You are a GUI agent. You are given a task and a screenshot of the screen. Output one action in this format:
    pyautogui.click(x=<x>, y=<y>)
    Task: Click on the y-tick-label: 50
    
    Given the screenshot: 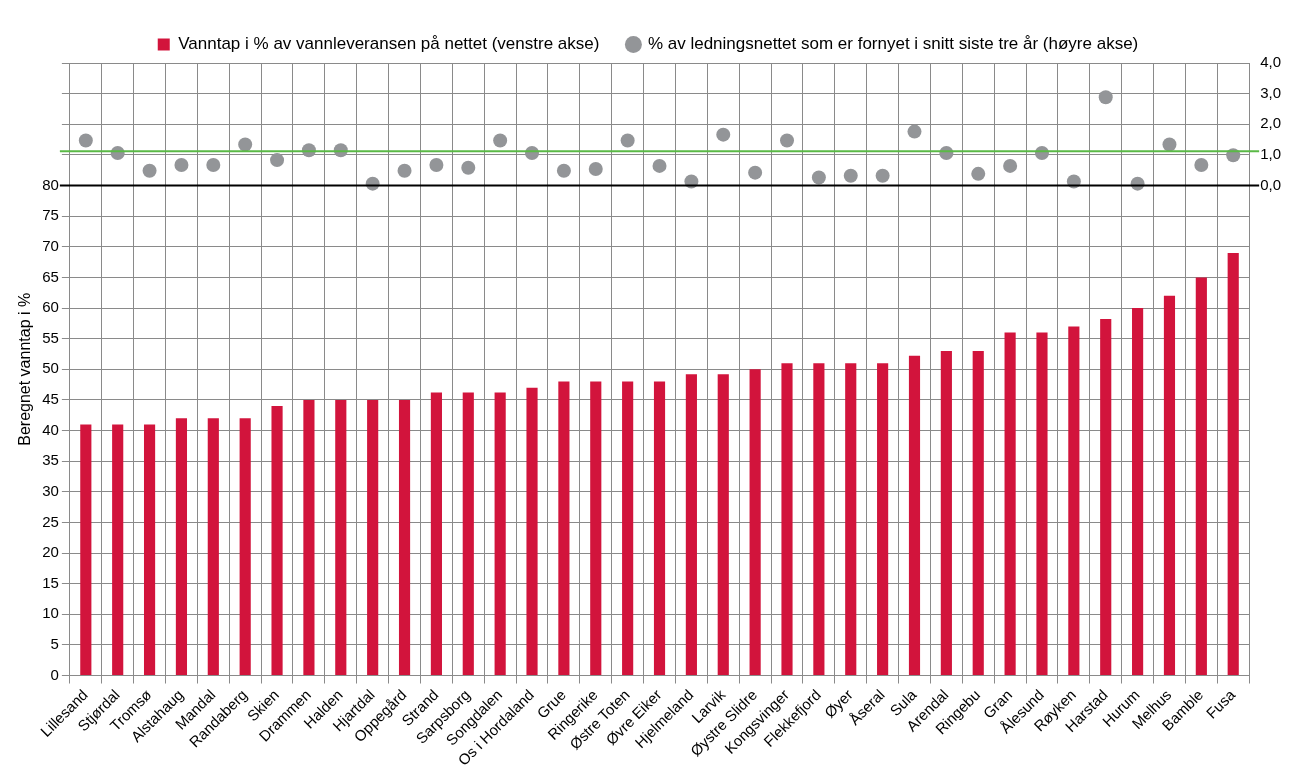 What is the action you would take?
    pyautogui.click(x=50, y=368)
    